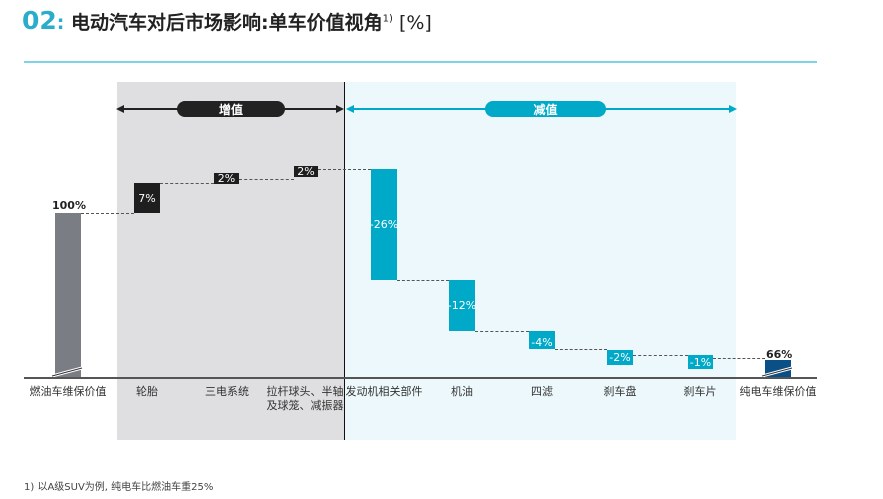 The width and height of the screenshot is (883, 499). Describe the element at coordinates (344, 261) in the screenshot. I see `region-divider` at that location.